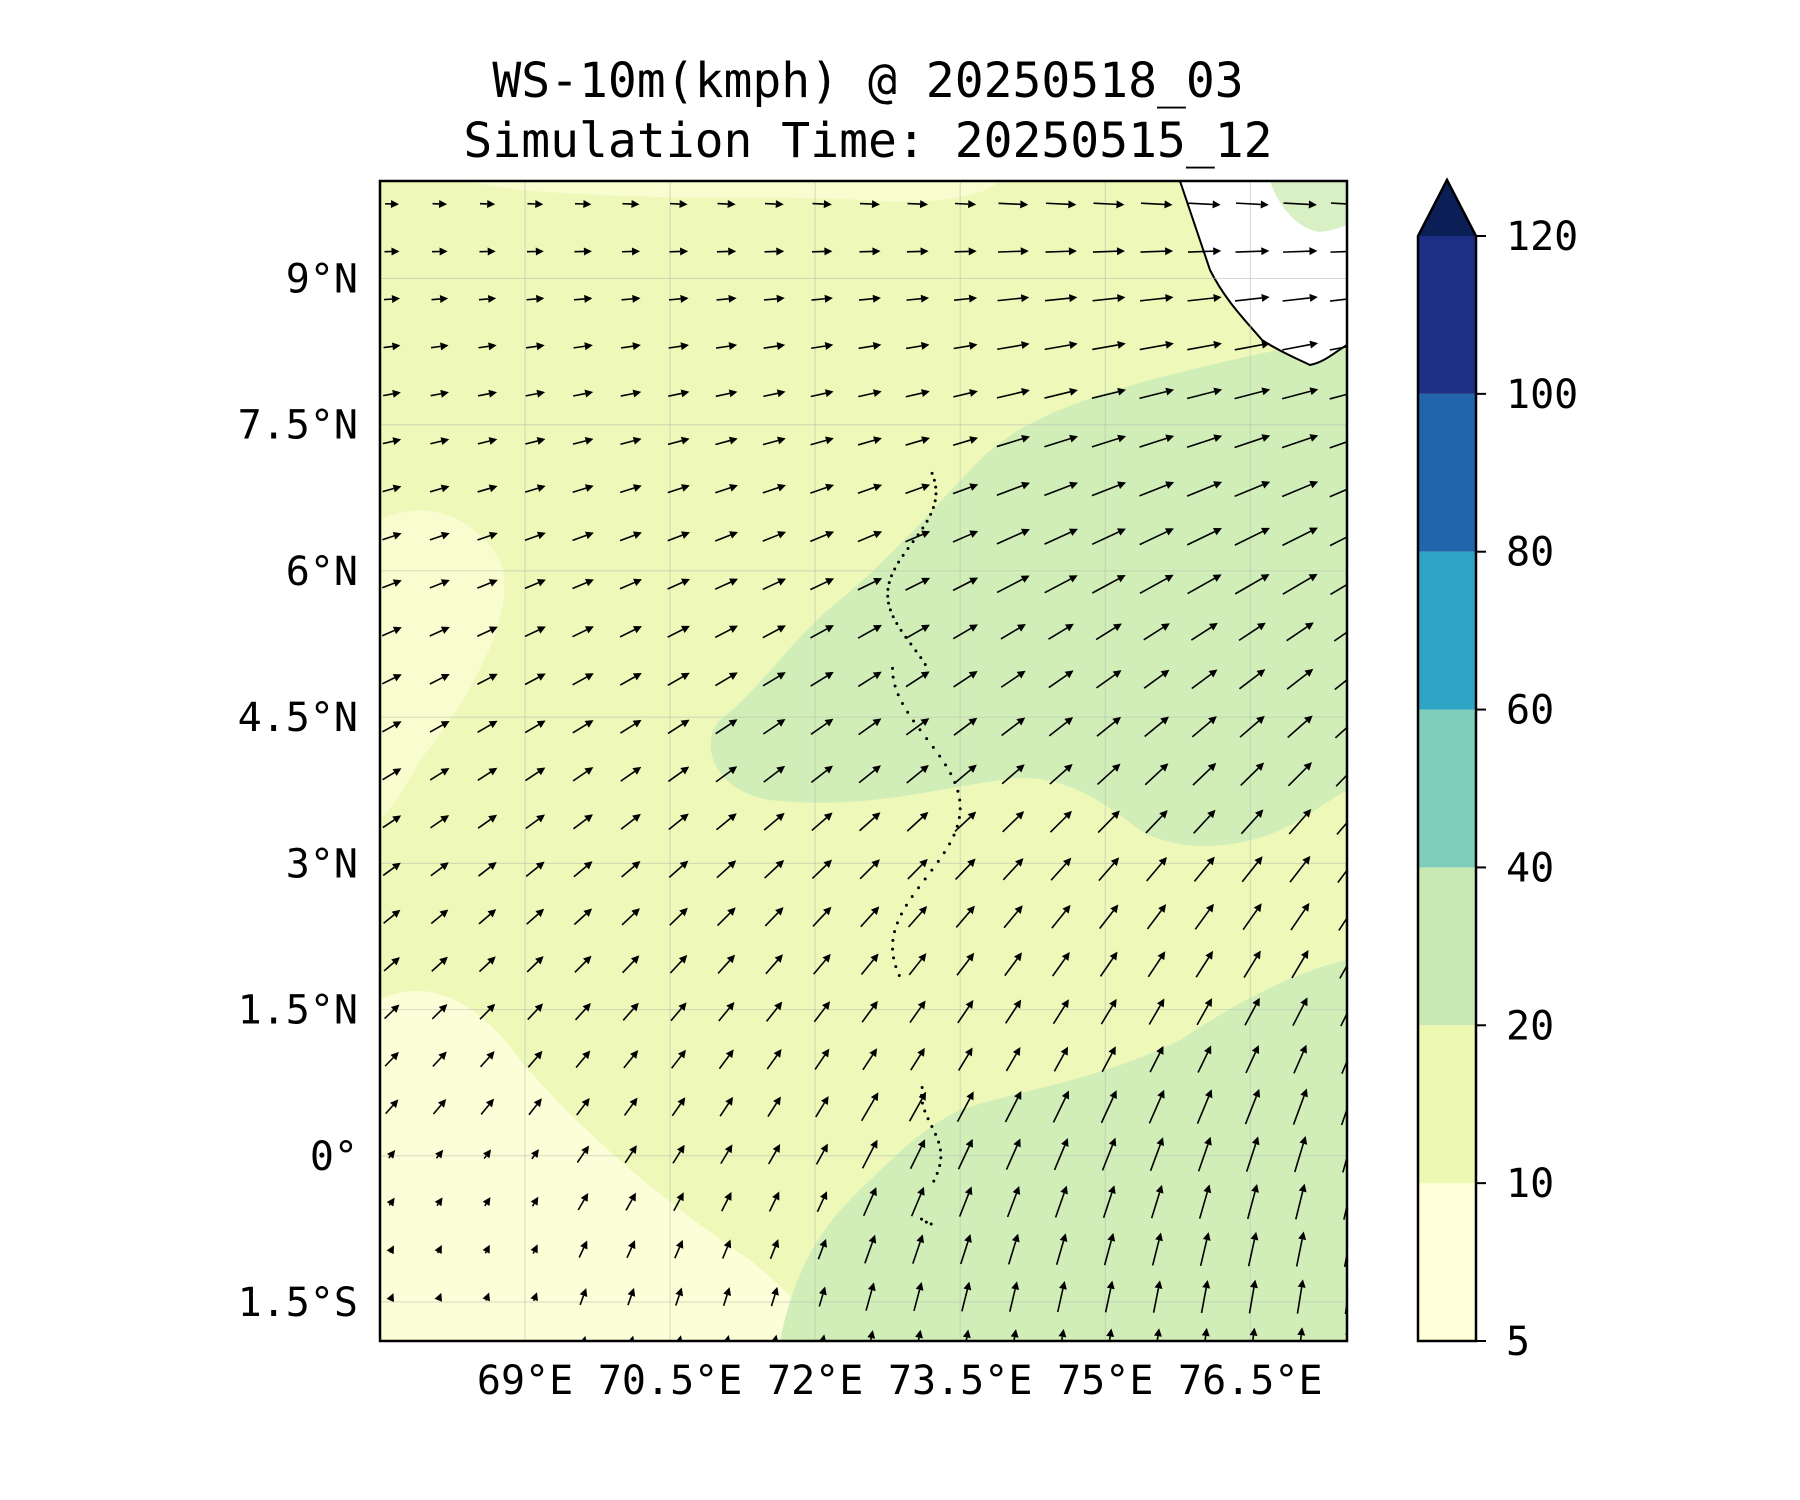 The image size is (1800, 1500). I want to click on lat-tick-label: 1.5°N, so click(298, 1011).